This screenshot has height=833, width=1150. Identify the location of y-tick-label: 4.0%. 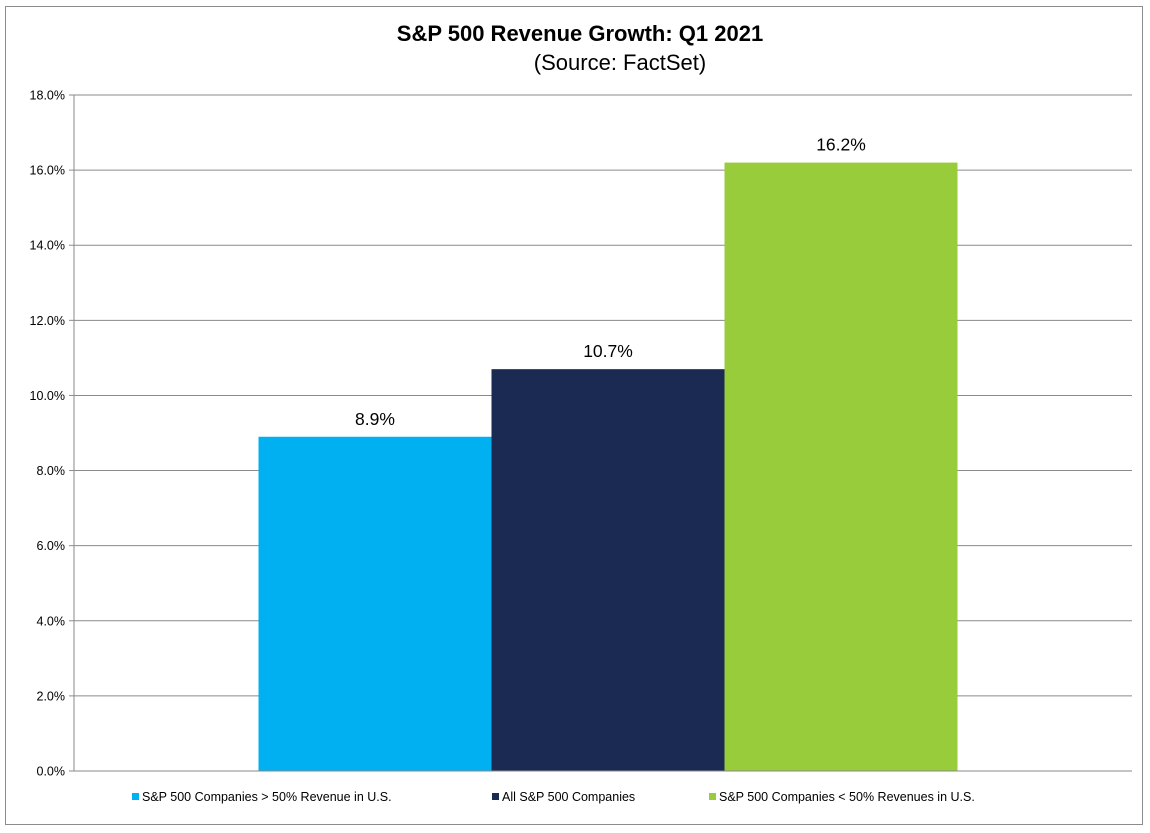
(51, 621).